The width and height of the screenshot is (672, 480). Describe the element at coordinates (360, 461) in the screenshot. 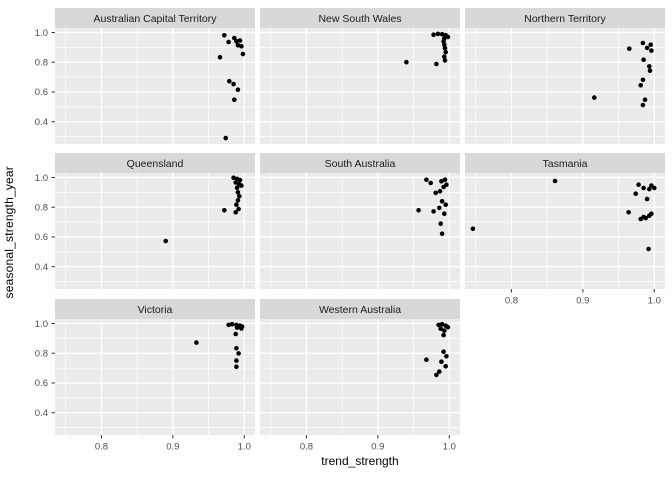

I see `x-axis-title: trend_strength` at that location.